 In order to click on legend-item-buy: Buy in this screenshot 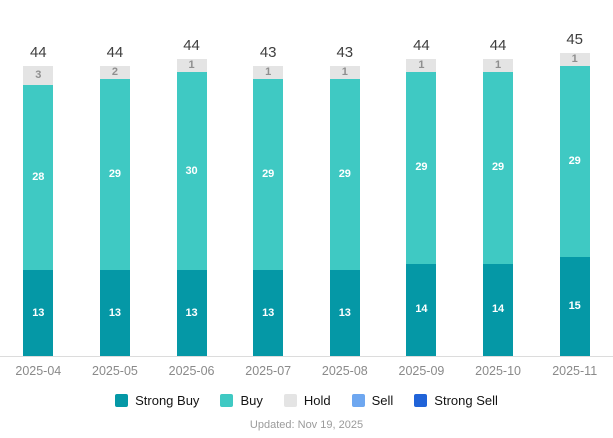, I will do `click(241, 400)`.